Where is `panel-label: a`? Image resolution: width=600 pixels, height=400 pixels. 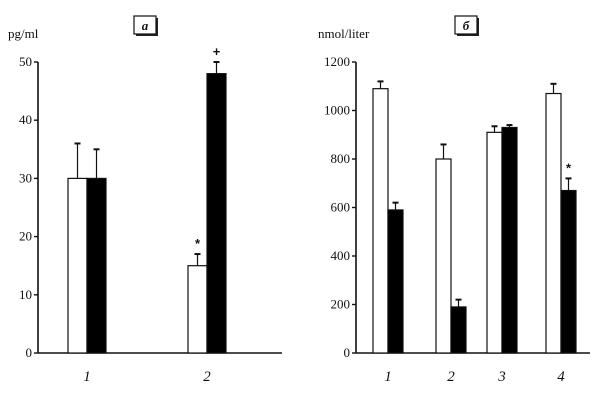
panel-label: a is located at coordinates (145, 25).